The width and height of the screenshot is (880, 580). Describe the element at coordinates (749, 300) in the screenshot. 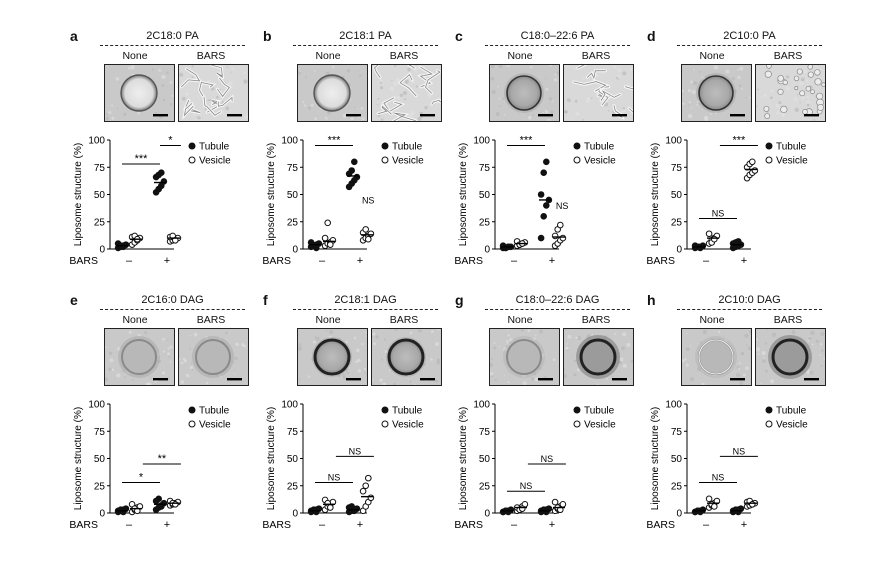

I see `panel-title: 2C10:0 DAG` at that location.